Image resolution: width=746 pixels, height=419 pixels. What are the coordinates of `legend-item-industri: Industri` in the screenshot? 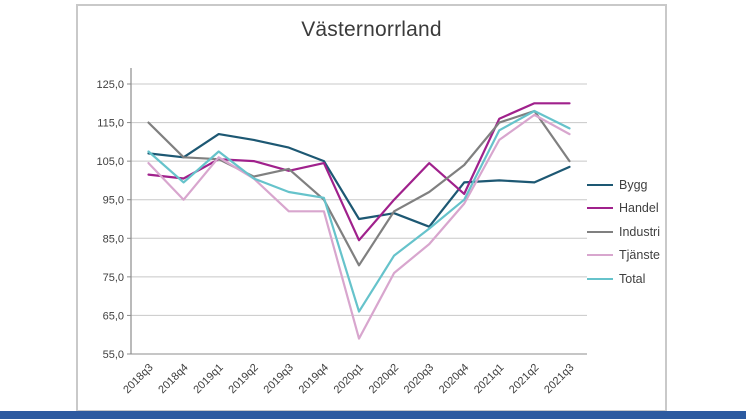 It's located at (623, 232).